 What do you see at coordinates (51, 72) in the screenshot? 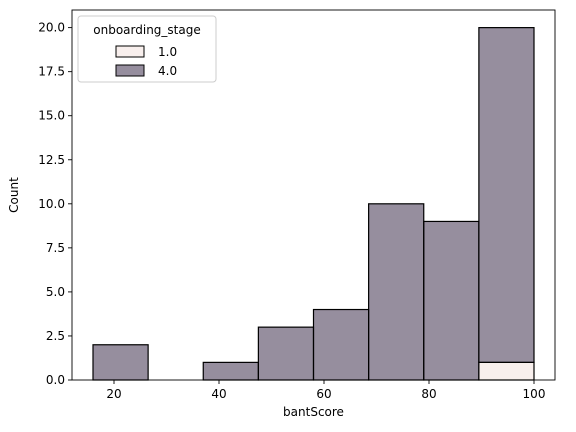
I see `y-tick-label: 17.5` at bounding box center [51, 72].